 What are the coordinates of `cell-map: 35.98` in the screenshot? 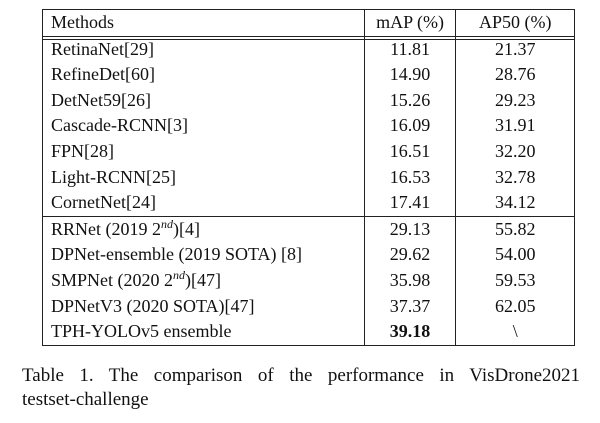 It's located at (410, 280).